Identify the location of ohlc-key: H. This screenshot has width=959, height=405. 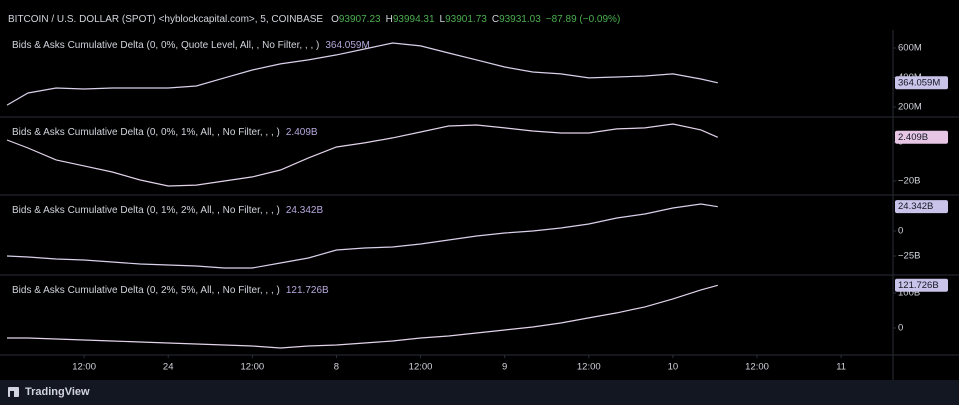
(389, 19).